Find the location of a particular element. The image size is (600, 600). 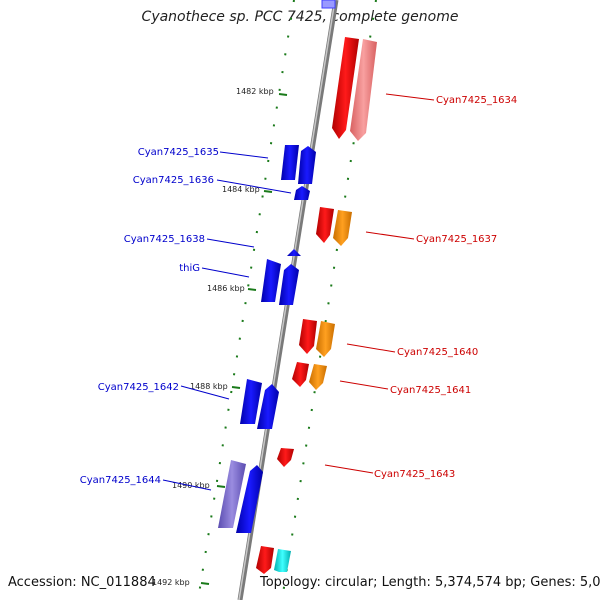

gene-cyan7425-1641-orange is located at coordinates (318, 377).